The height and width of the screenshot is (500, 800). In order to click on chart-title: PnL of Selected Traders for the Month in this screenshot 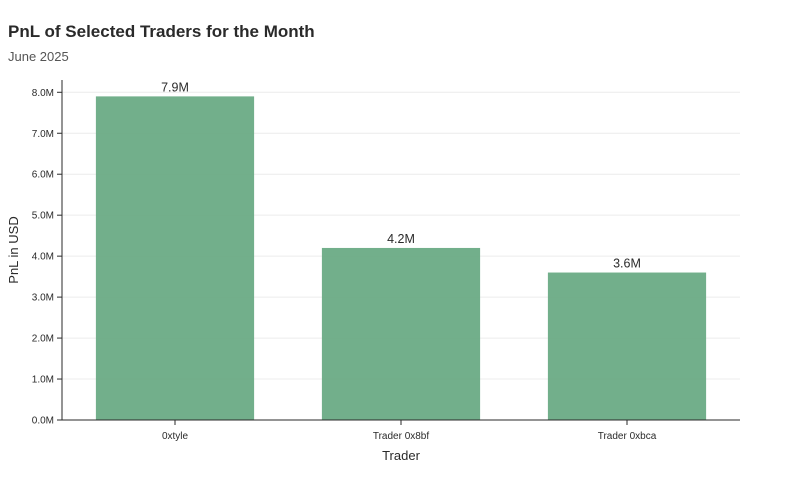, I will do `click(161, 31)`.